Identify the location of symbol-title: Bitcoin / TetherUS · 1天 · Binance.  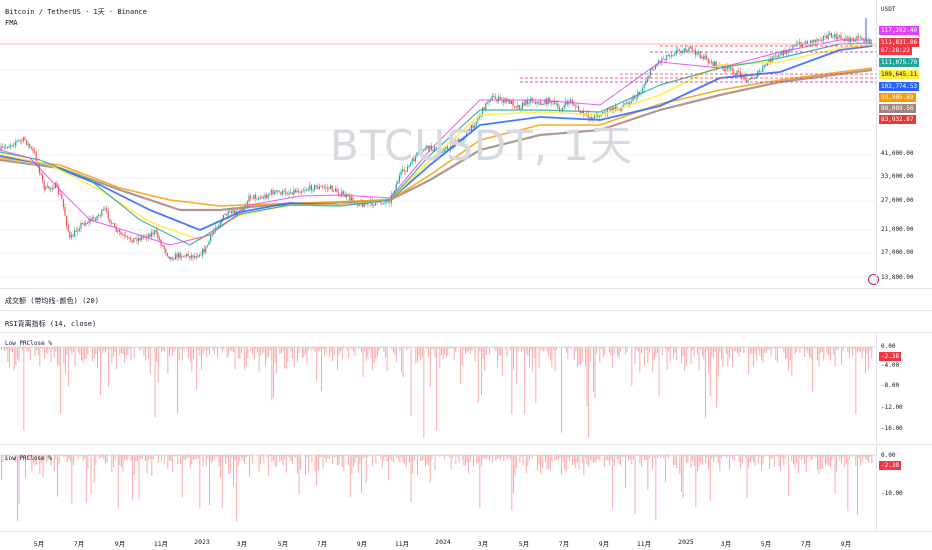
(76, 12).